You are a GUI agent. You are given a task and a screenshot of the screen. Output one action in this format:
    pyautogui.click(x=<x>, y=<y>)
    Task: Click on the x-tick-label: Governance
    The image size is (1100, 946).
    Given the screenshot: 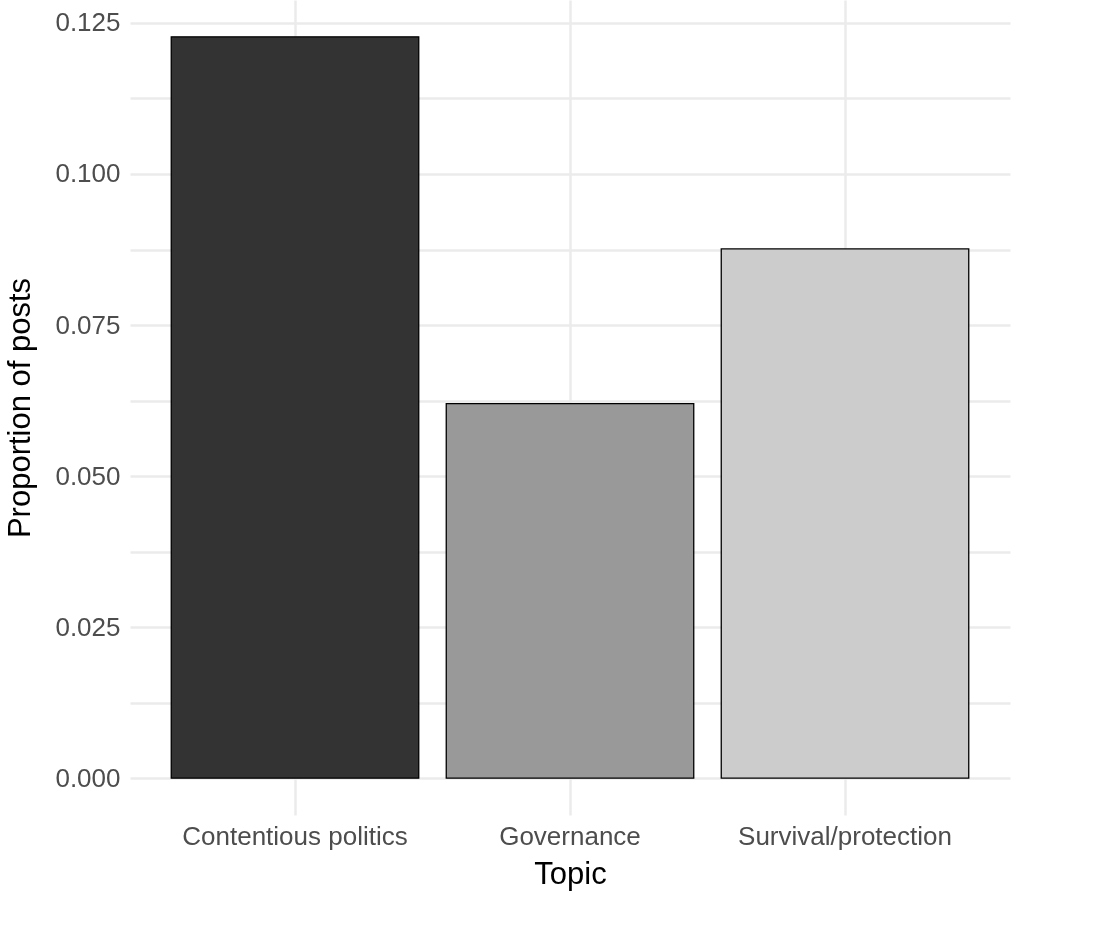 What is the action you would take?
    pyautogui.click(x=570, y=835)
    